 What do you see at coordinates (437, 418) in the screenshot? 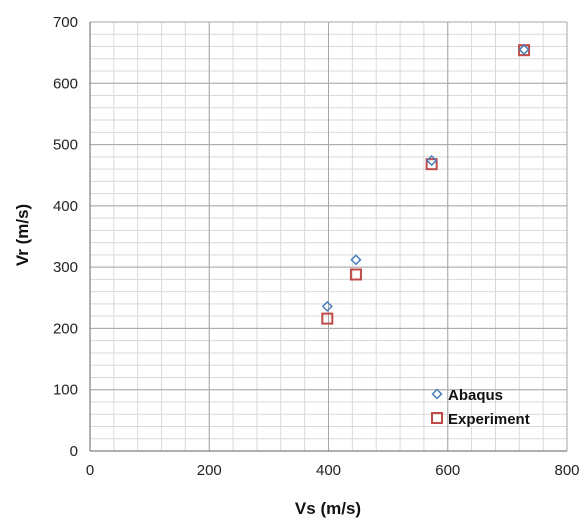
I see `legend-marker-experiment` at bounding box center [437, 418].